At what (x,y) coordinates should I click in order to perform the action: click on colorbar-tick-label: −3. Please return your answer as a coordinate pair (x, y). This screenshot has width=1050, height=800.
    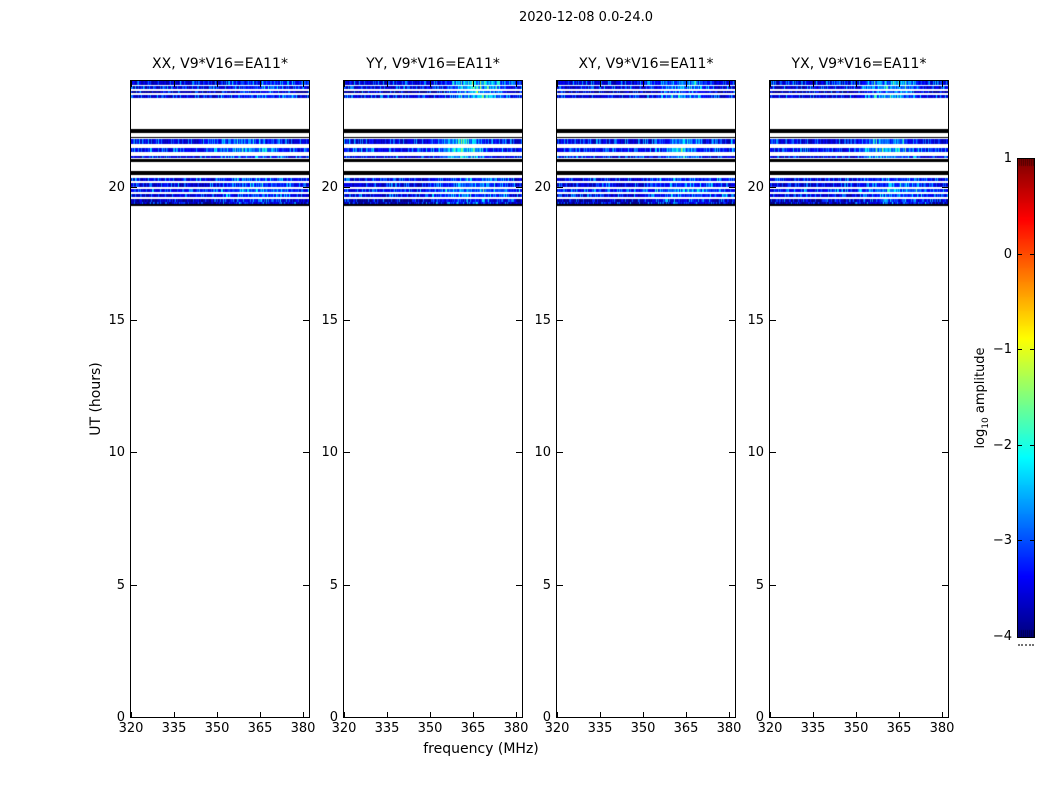
    Looking at the image, I should click on (1002, 540).